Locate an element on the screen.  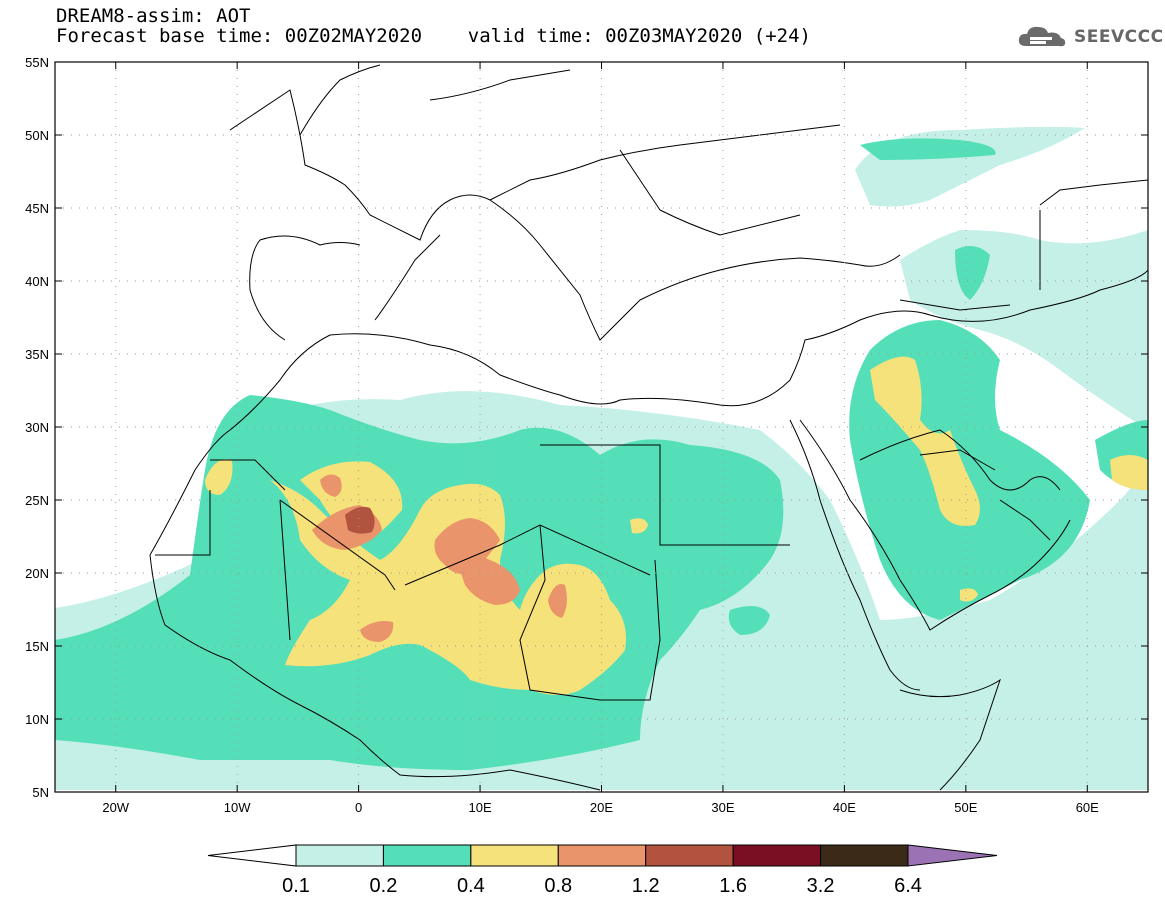
lon-tick-label: 0 is located at coordinates (358, 807).